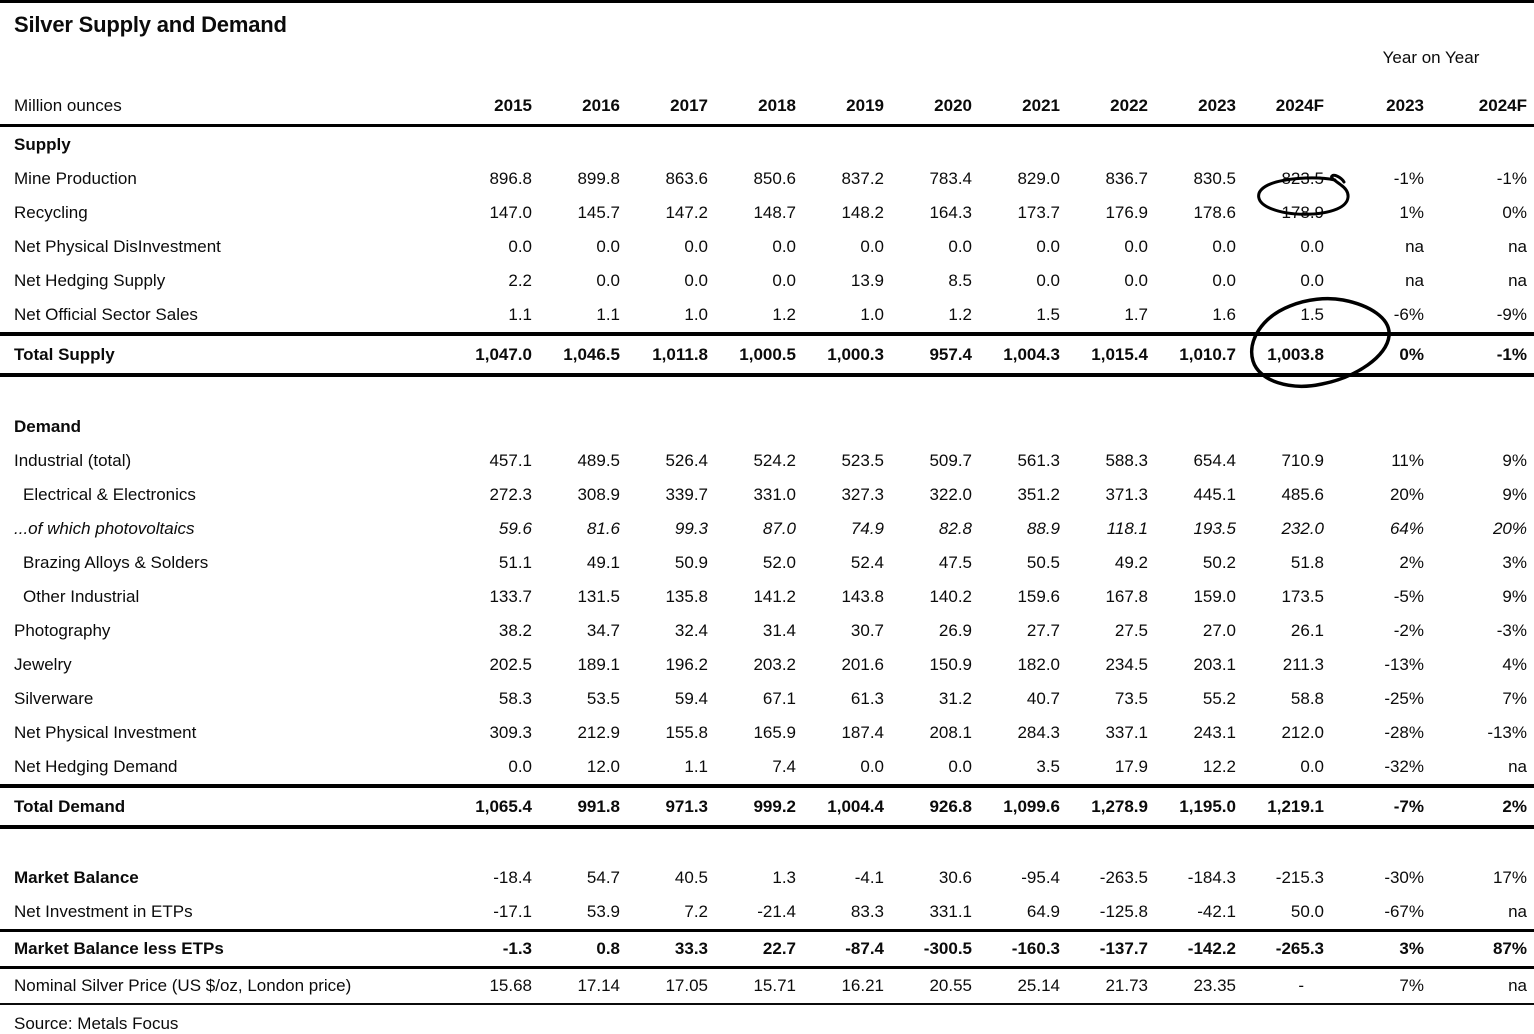 The width and height of the screenshot is (1534, 1034). Describe the element at coordinates (844, 949) in the screenshot. I see `total-value-cell: -87.4` at that location.